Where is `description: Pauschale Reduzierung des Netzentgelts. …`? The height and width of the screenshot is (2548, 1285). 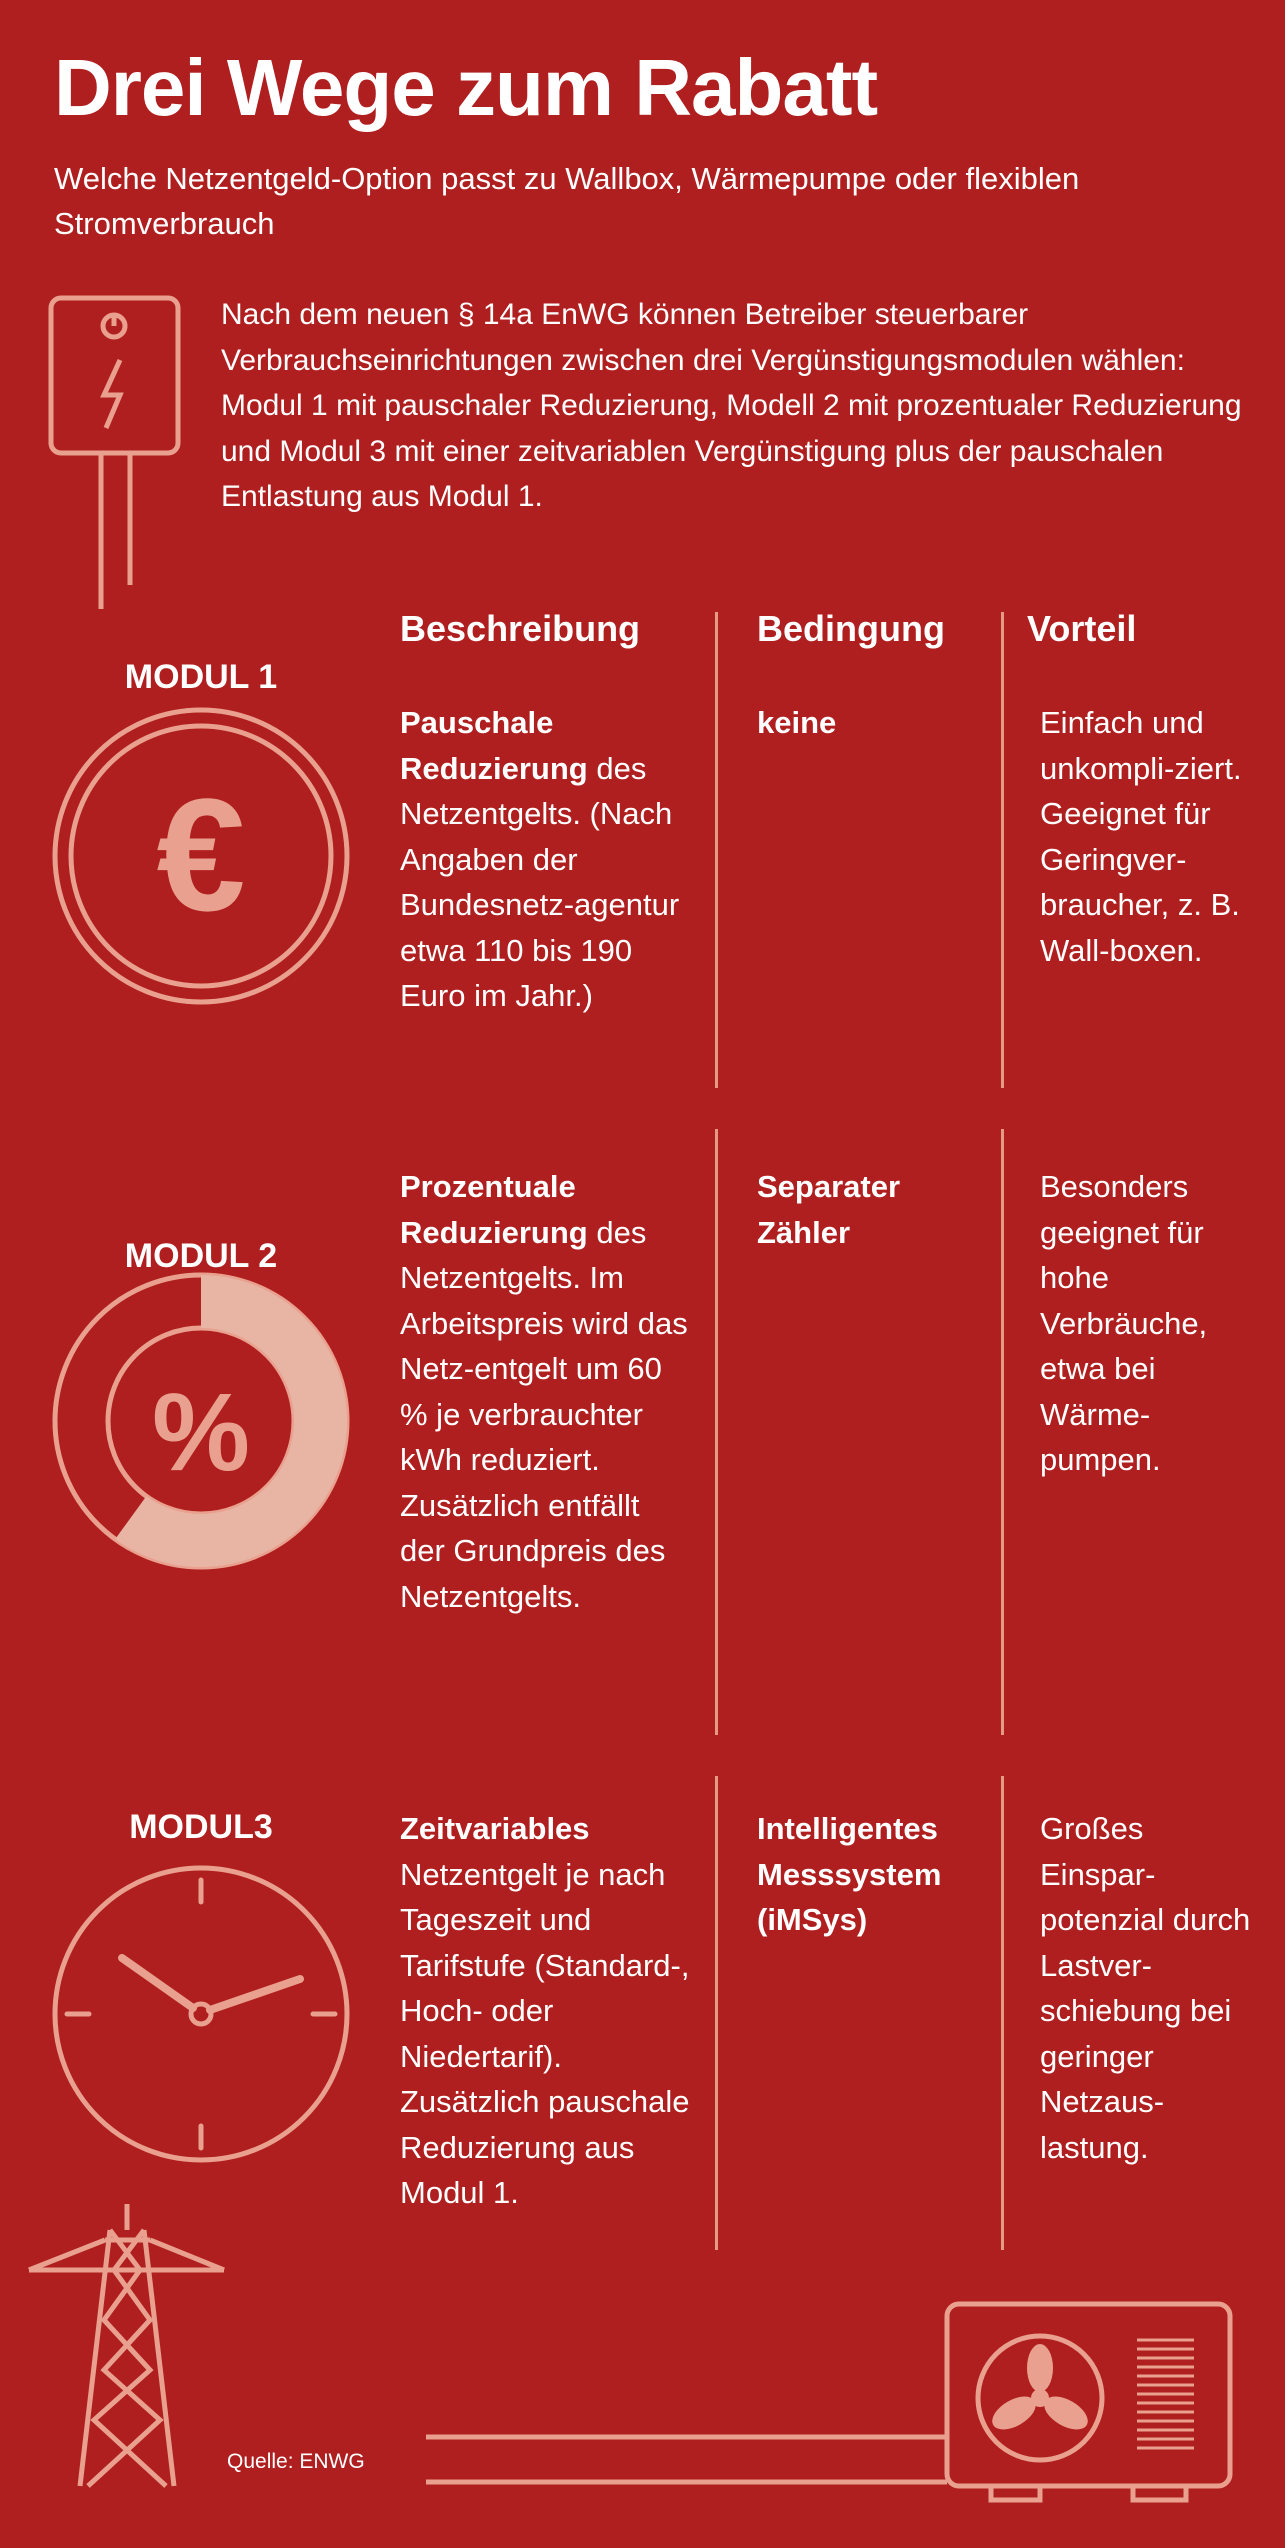 description: Pauschale Reduzierung des Netzentgelts. … is located at coordinates (545, 859).